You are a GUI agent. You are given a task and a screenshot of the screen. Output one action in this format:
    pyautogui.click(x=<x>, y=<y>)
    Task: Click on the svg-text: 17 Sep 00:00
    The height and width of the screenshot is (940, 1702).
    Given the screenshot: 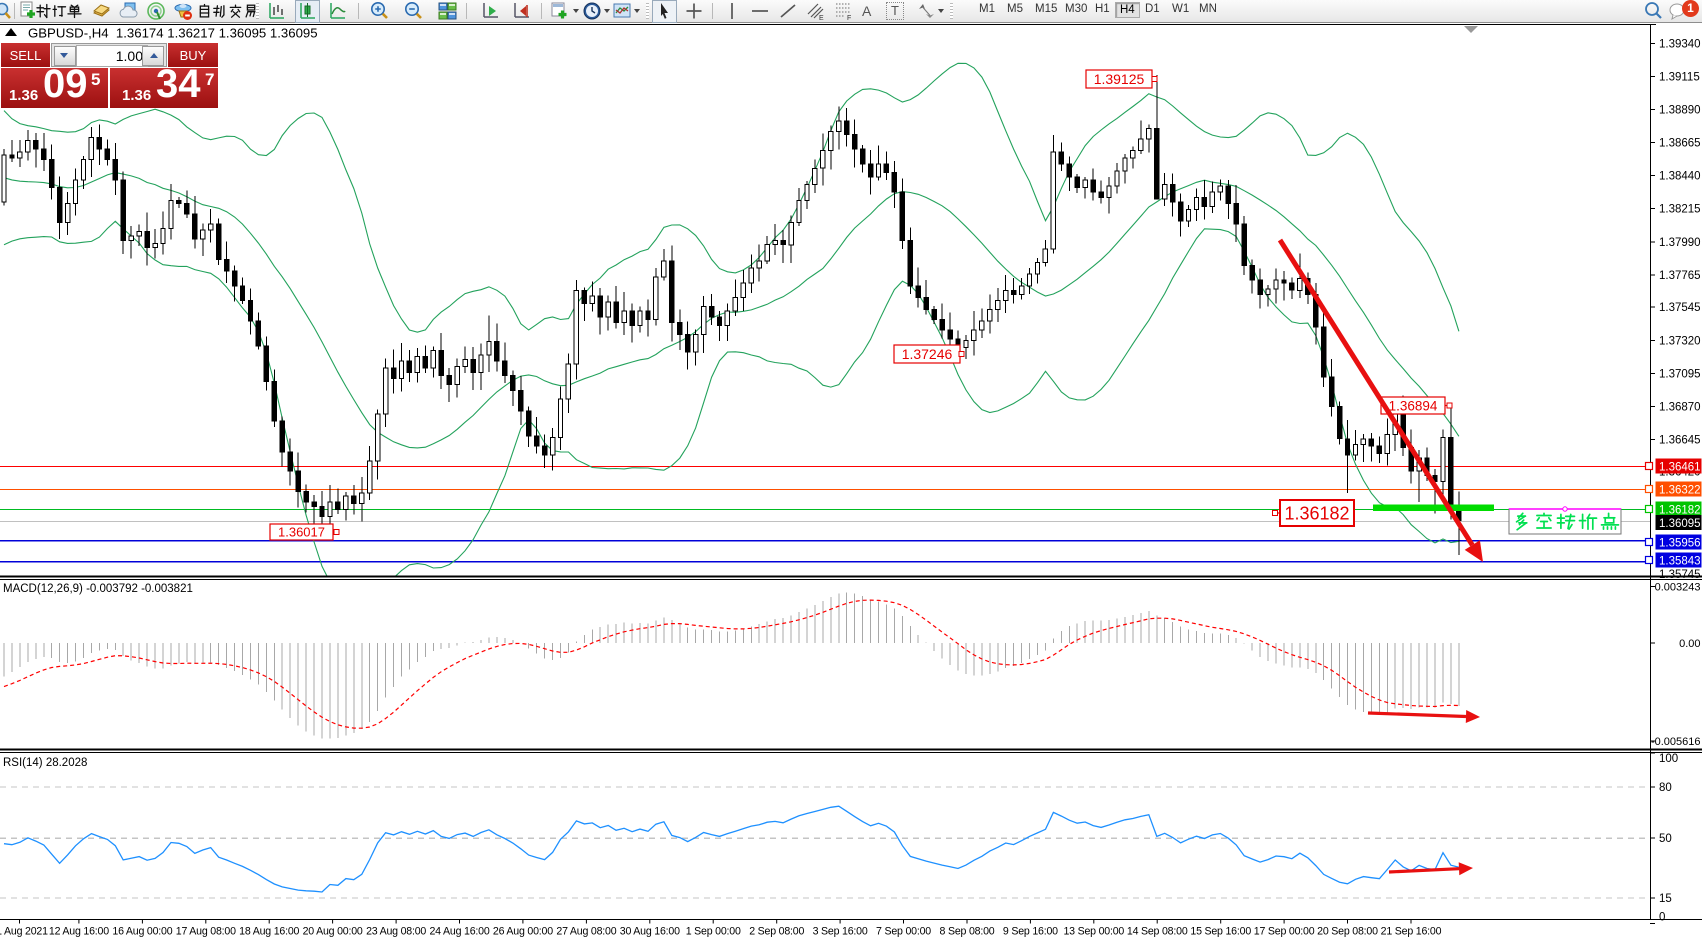 What is the action you would take?
    pyautogui.click(x=1284, y=932)
    